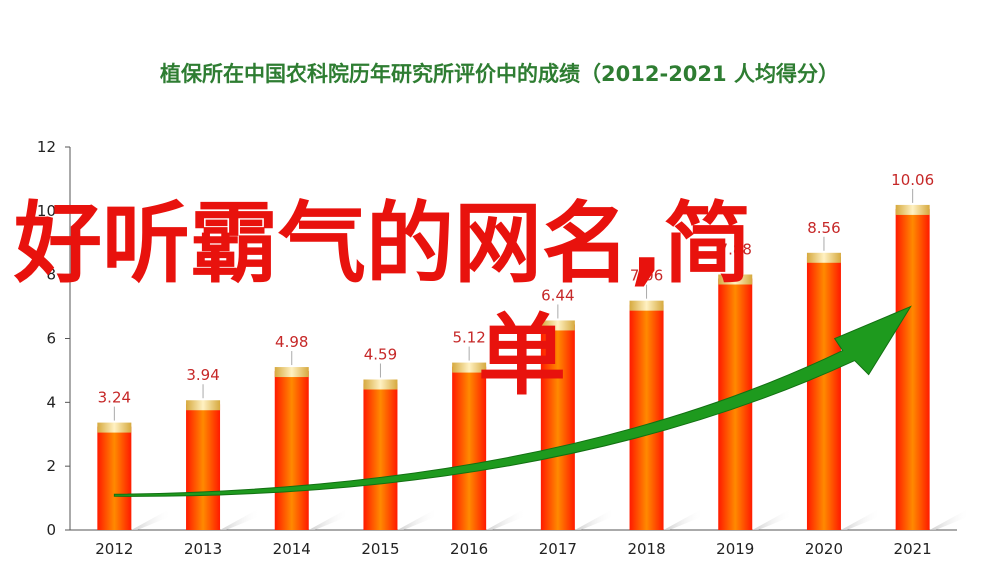  What do you see at coordinates (51, 339) in the screenshot?
I see `y-tick-label: 6` at bounding box center [51, 339].